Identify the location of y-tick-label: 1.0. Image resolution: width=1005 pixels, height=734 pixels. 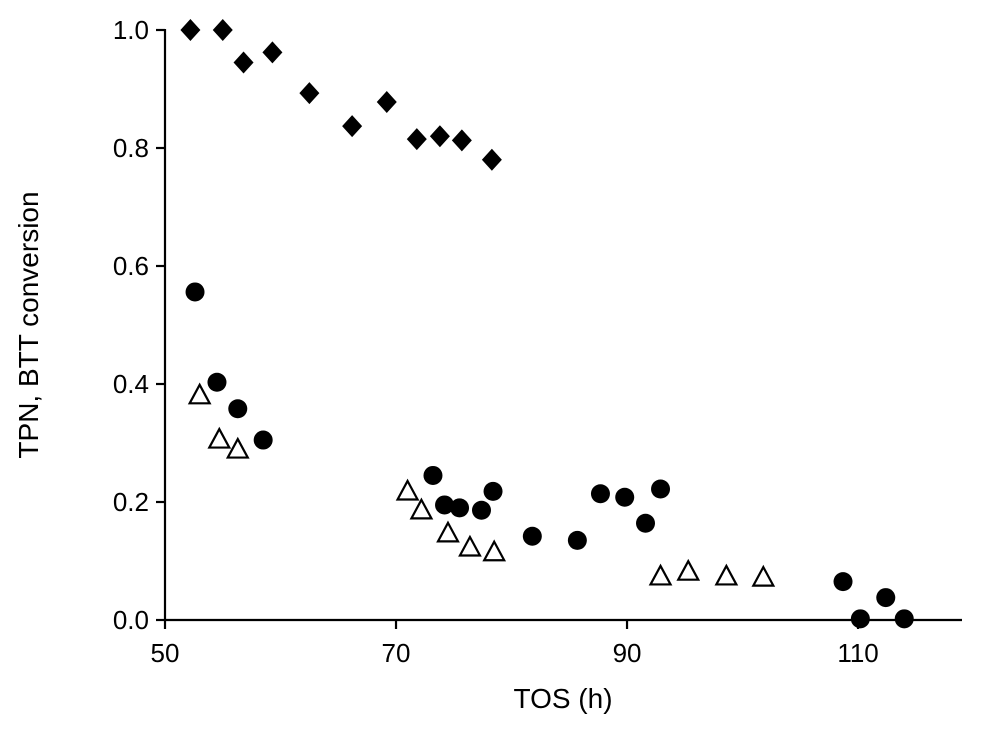
(131, 30).